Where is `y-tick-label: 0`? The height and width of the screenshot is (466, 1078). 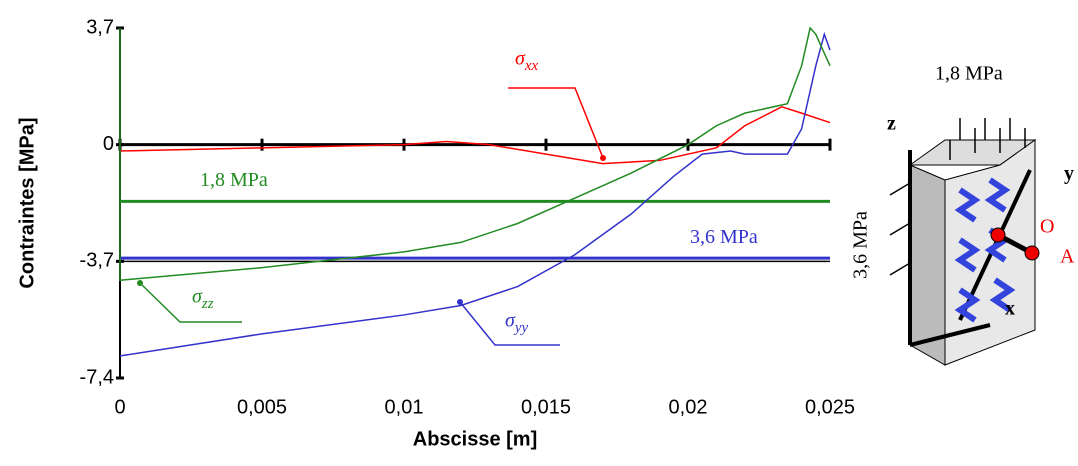 y-tick-label: 0 is located at coordinates (108, 144).